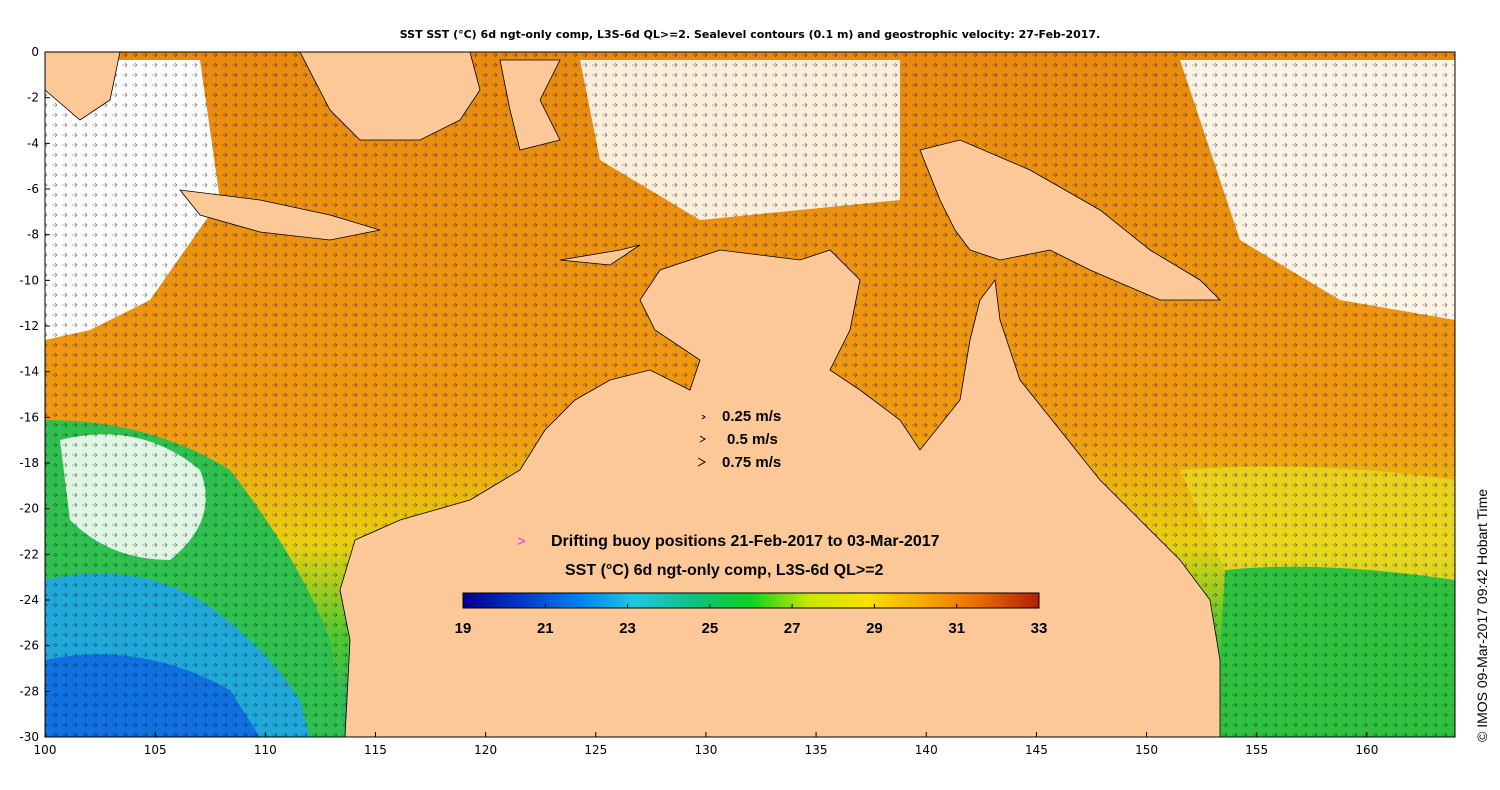 This screenshot has width=1500, height=790. What do you see at coordinates (33, 143) in the screenshot?
I see `lat-tick-label: -4` at bounding box center [33, 143].